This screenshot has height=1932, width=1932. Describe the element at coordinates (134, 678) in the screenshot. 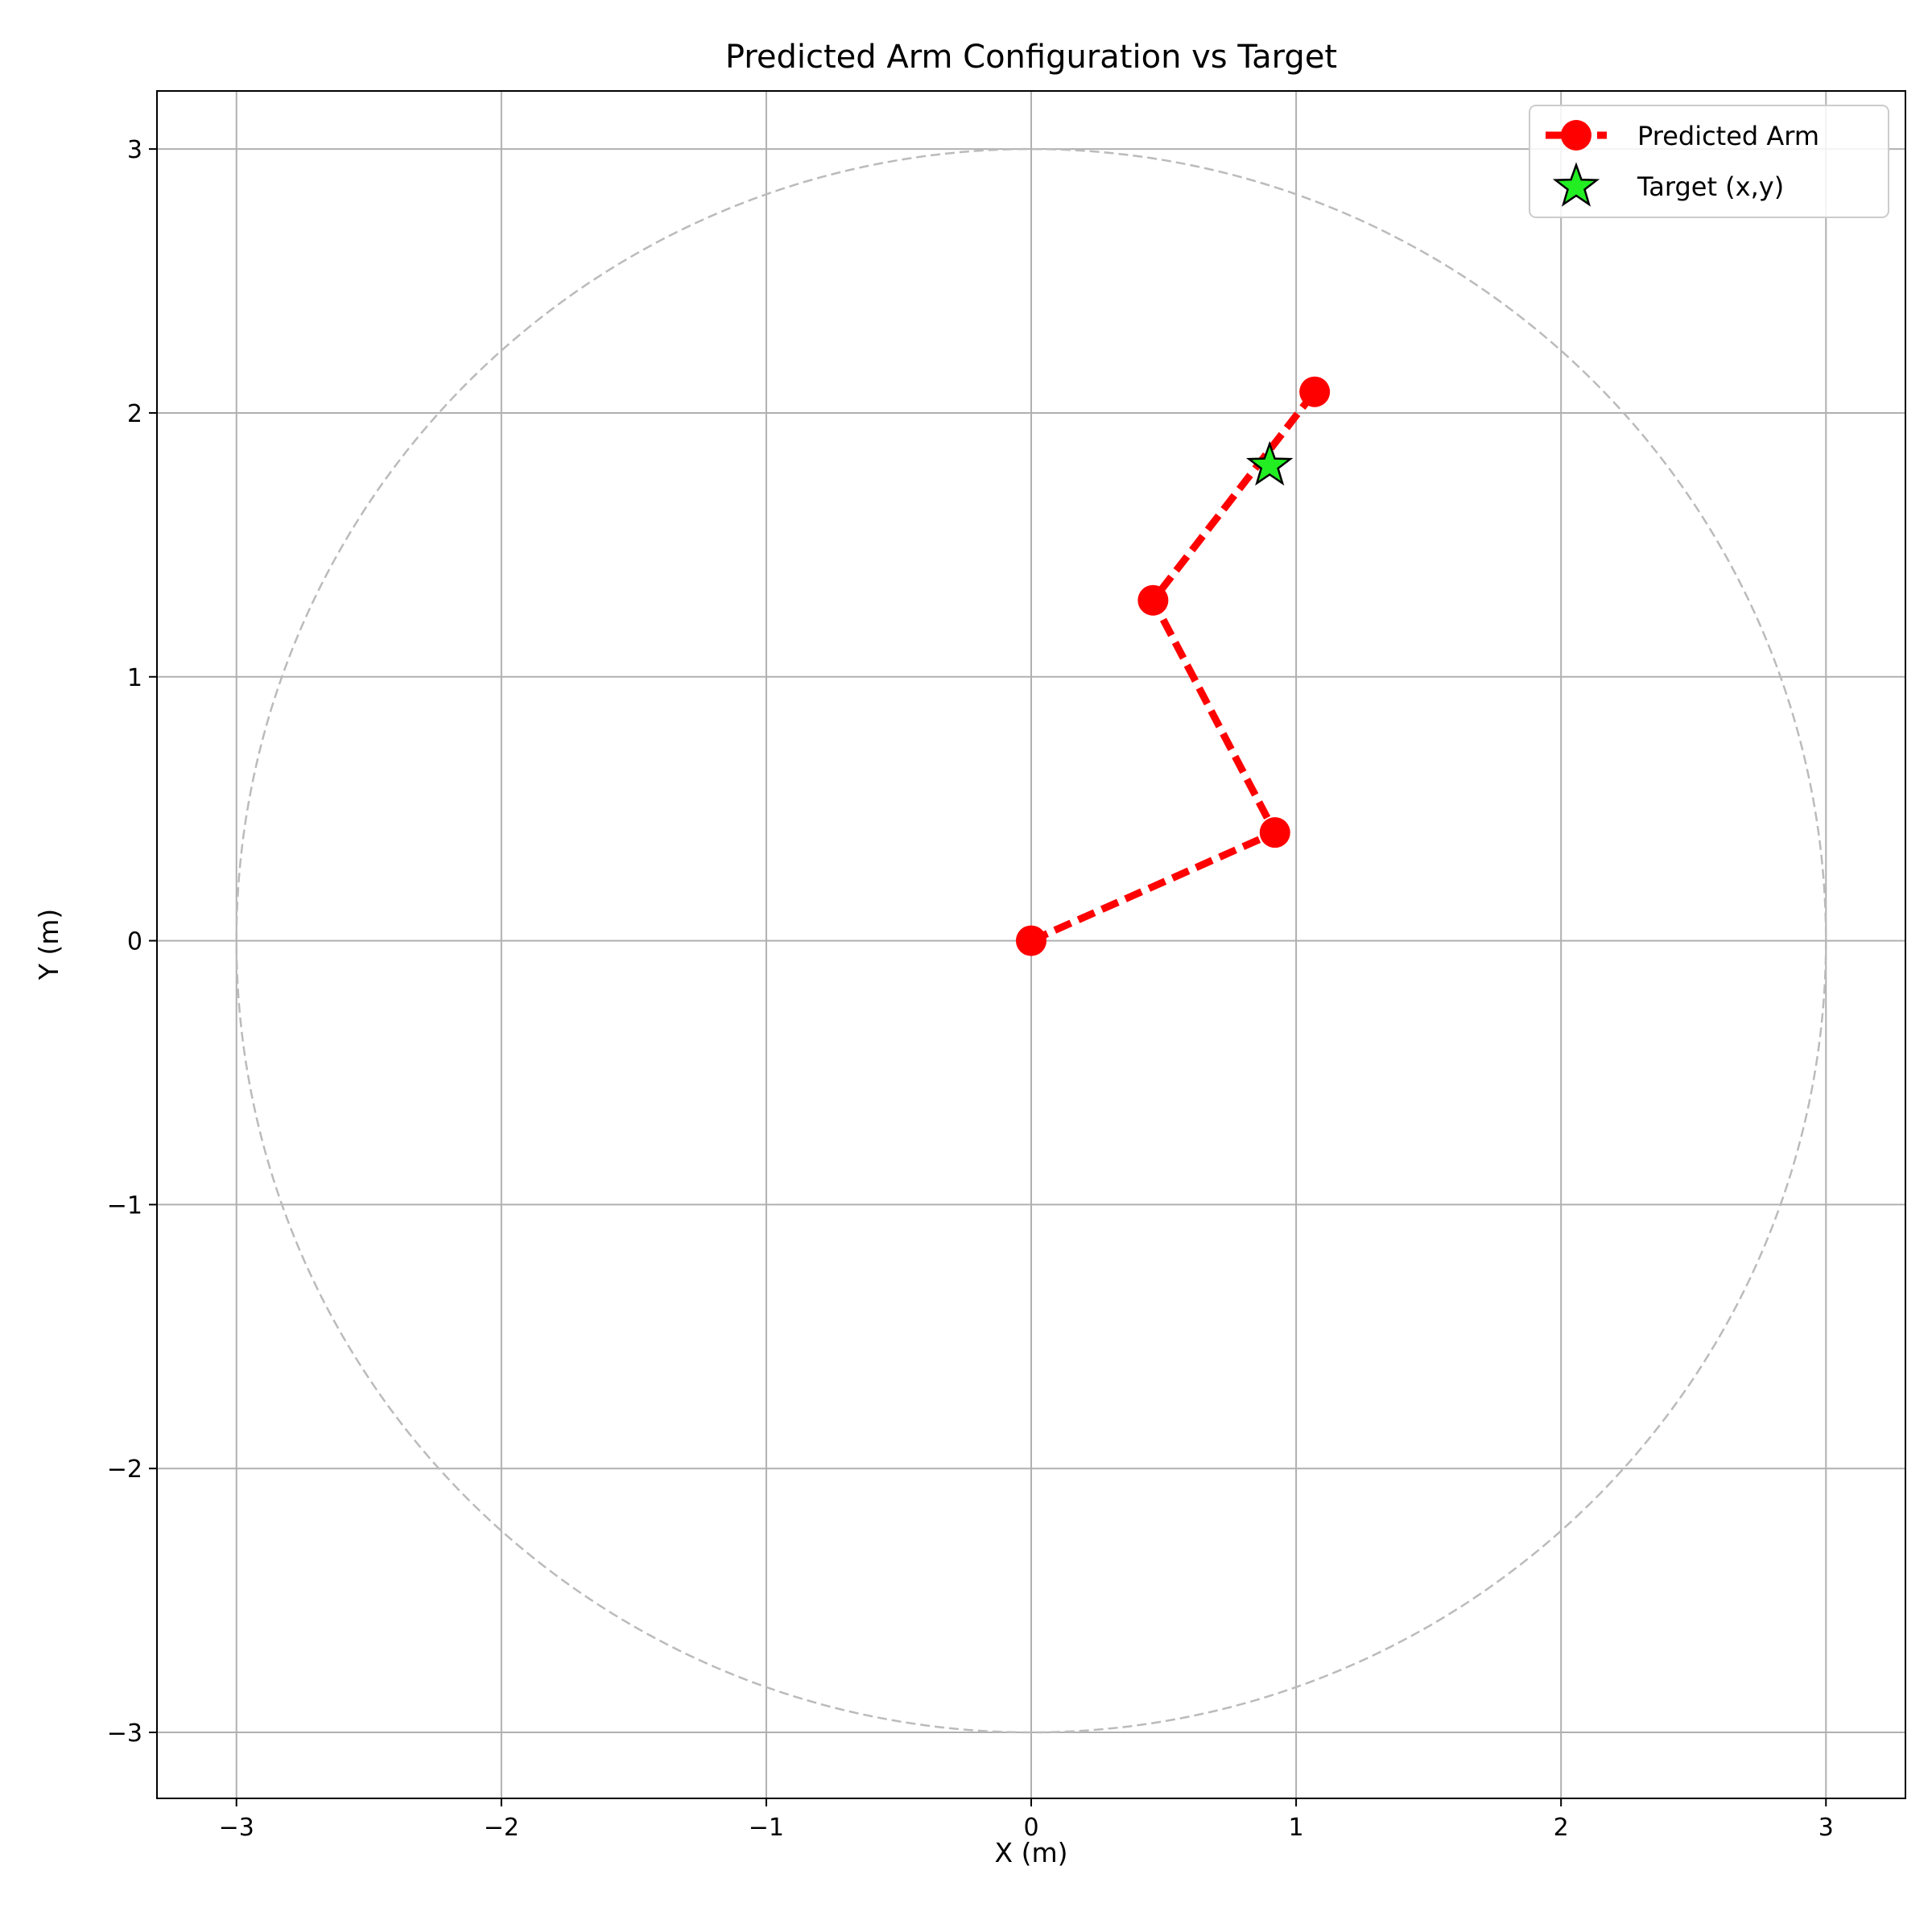

I see `y-tick-label: 1` at that location.